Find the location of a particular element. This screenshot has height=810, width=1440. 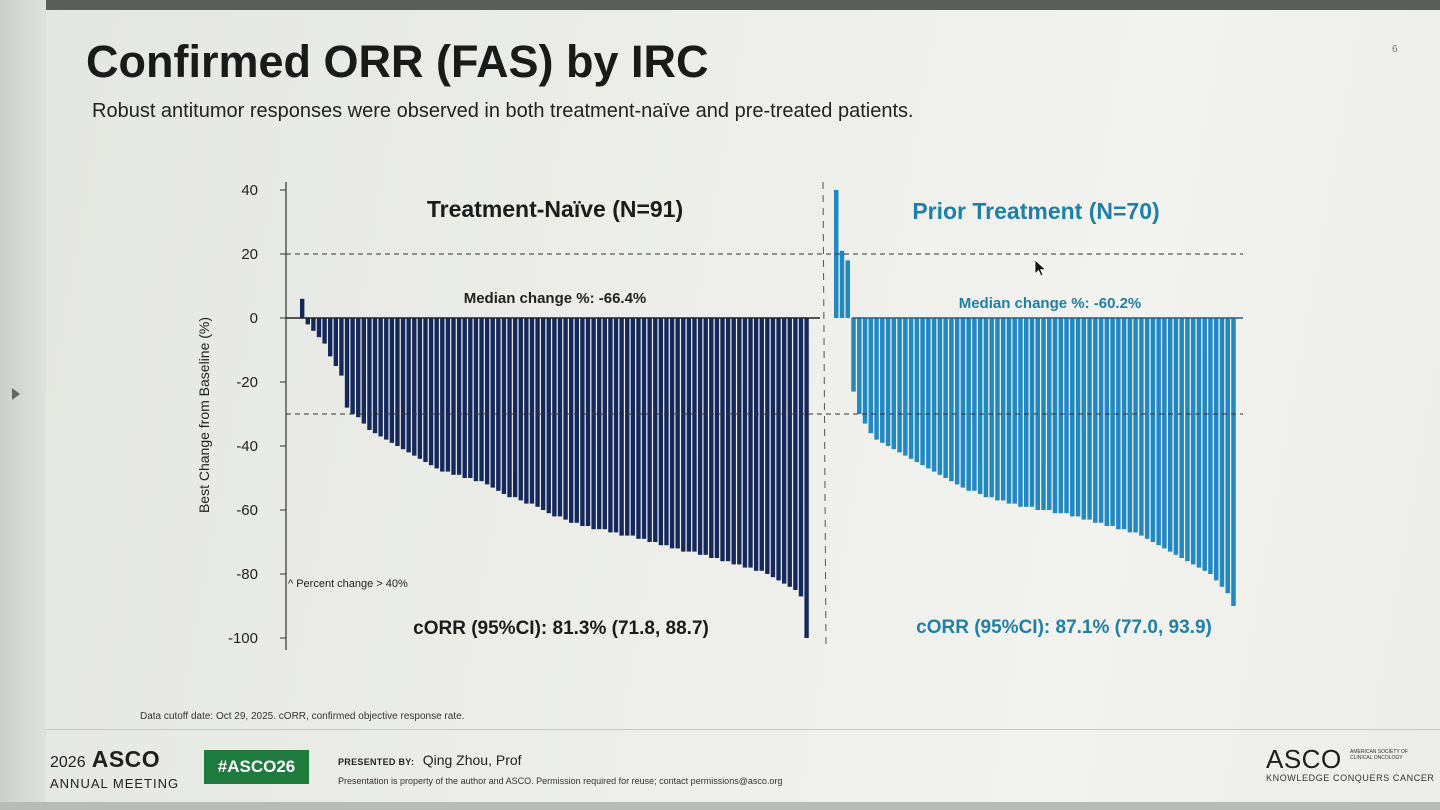

y-axis-label: Best Change from Baseline (%) is located at coordinates (204, 415).